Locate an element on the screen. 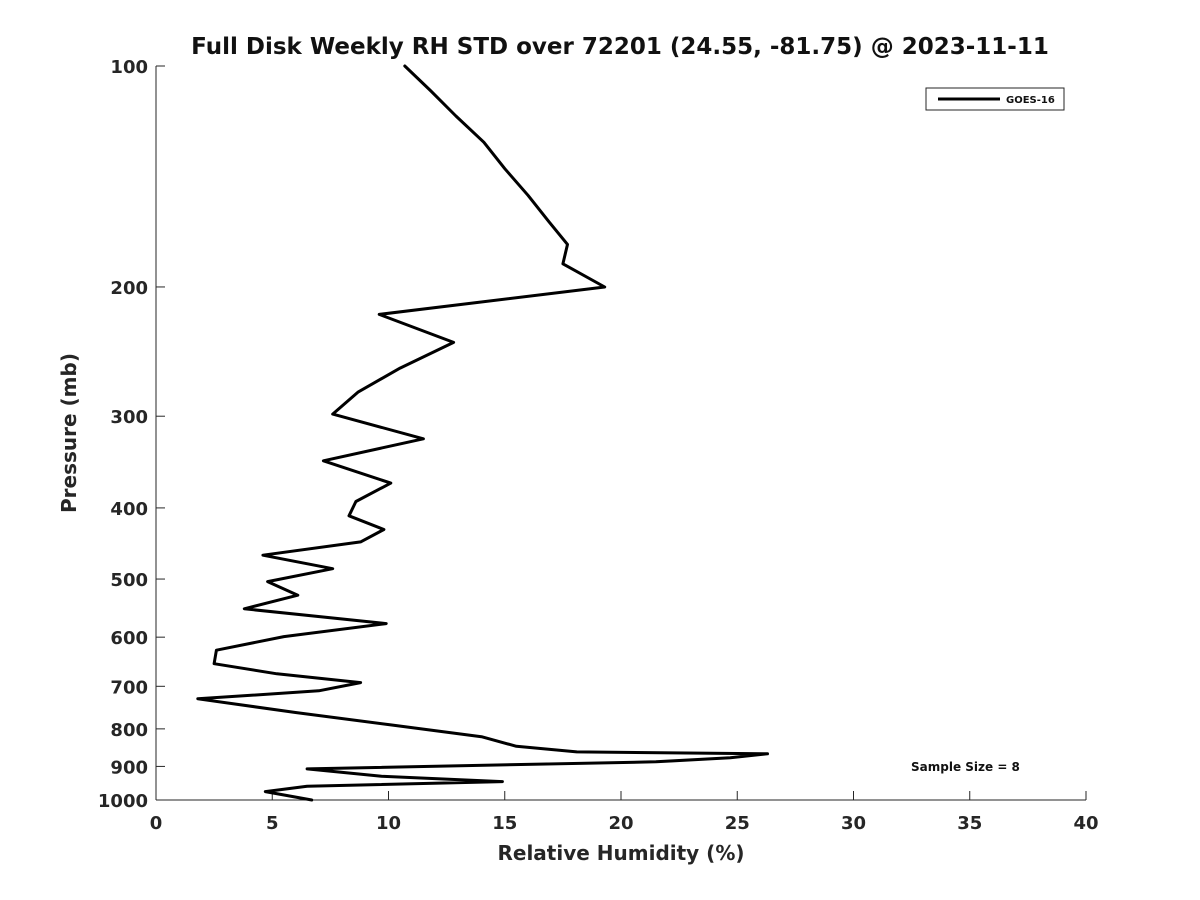  x-axis-ticks: 0 5 10 15 20 25 30 35 40 is located at coordinates (624, 812).